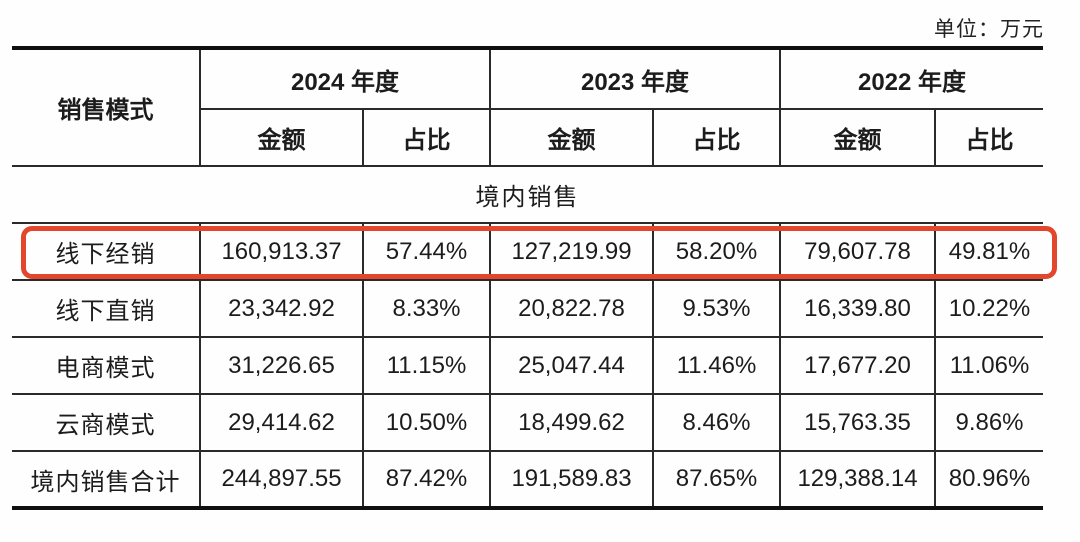 The height and width of the screenshot is (542, 1080). I want to click on cell-amount: 160,913.37, so click(281, 251).